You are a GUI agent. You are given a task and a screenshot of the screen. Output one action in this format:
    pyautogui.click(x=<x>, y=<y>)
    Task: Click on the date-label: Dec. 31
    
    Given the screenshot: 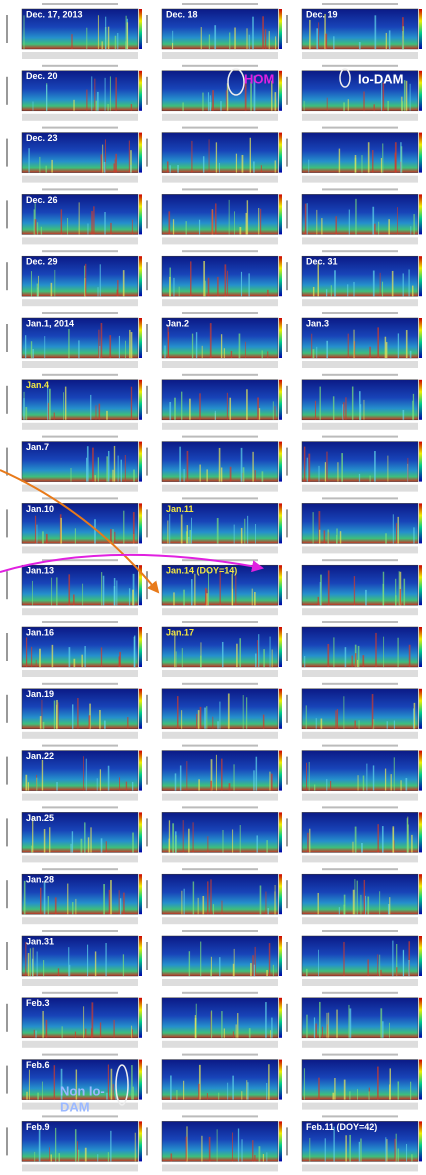 What is the action you would take?
    pyautogui.click(x=322, y=262)
    